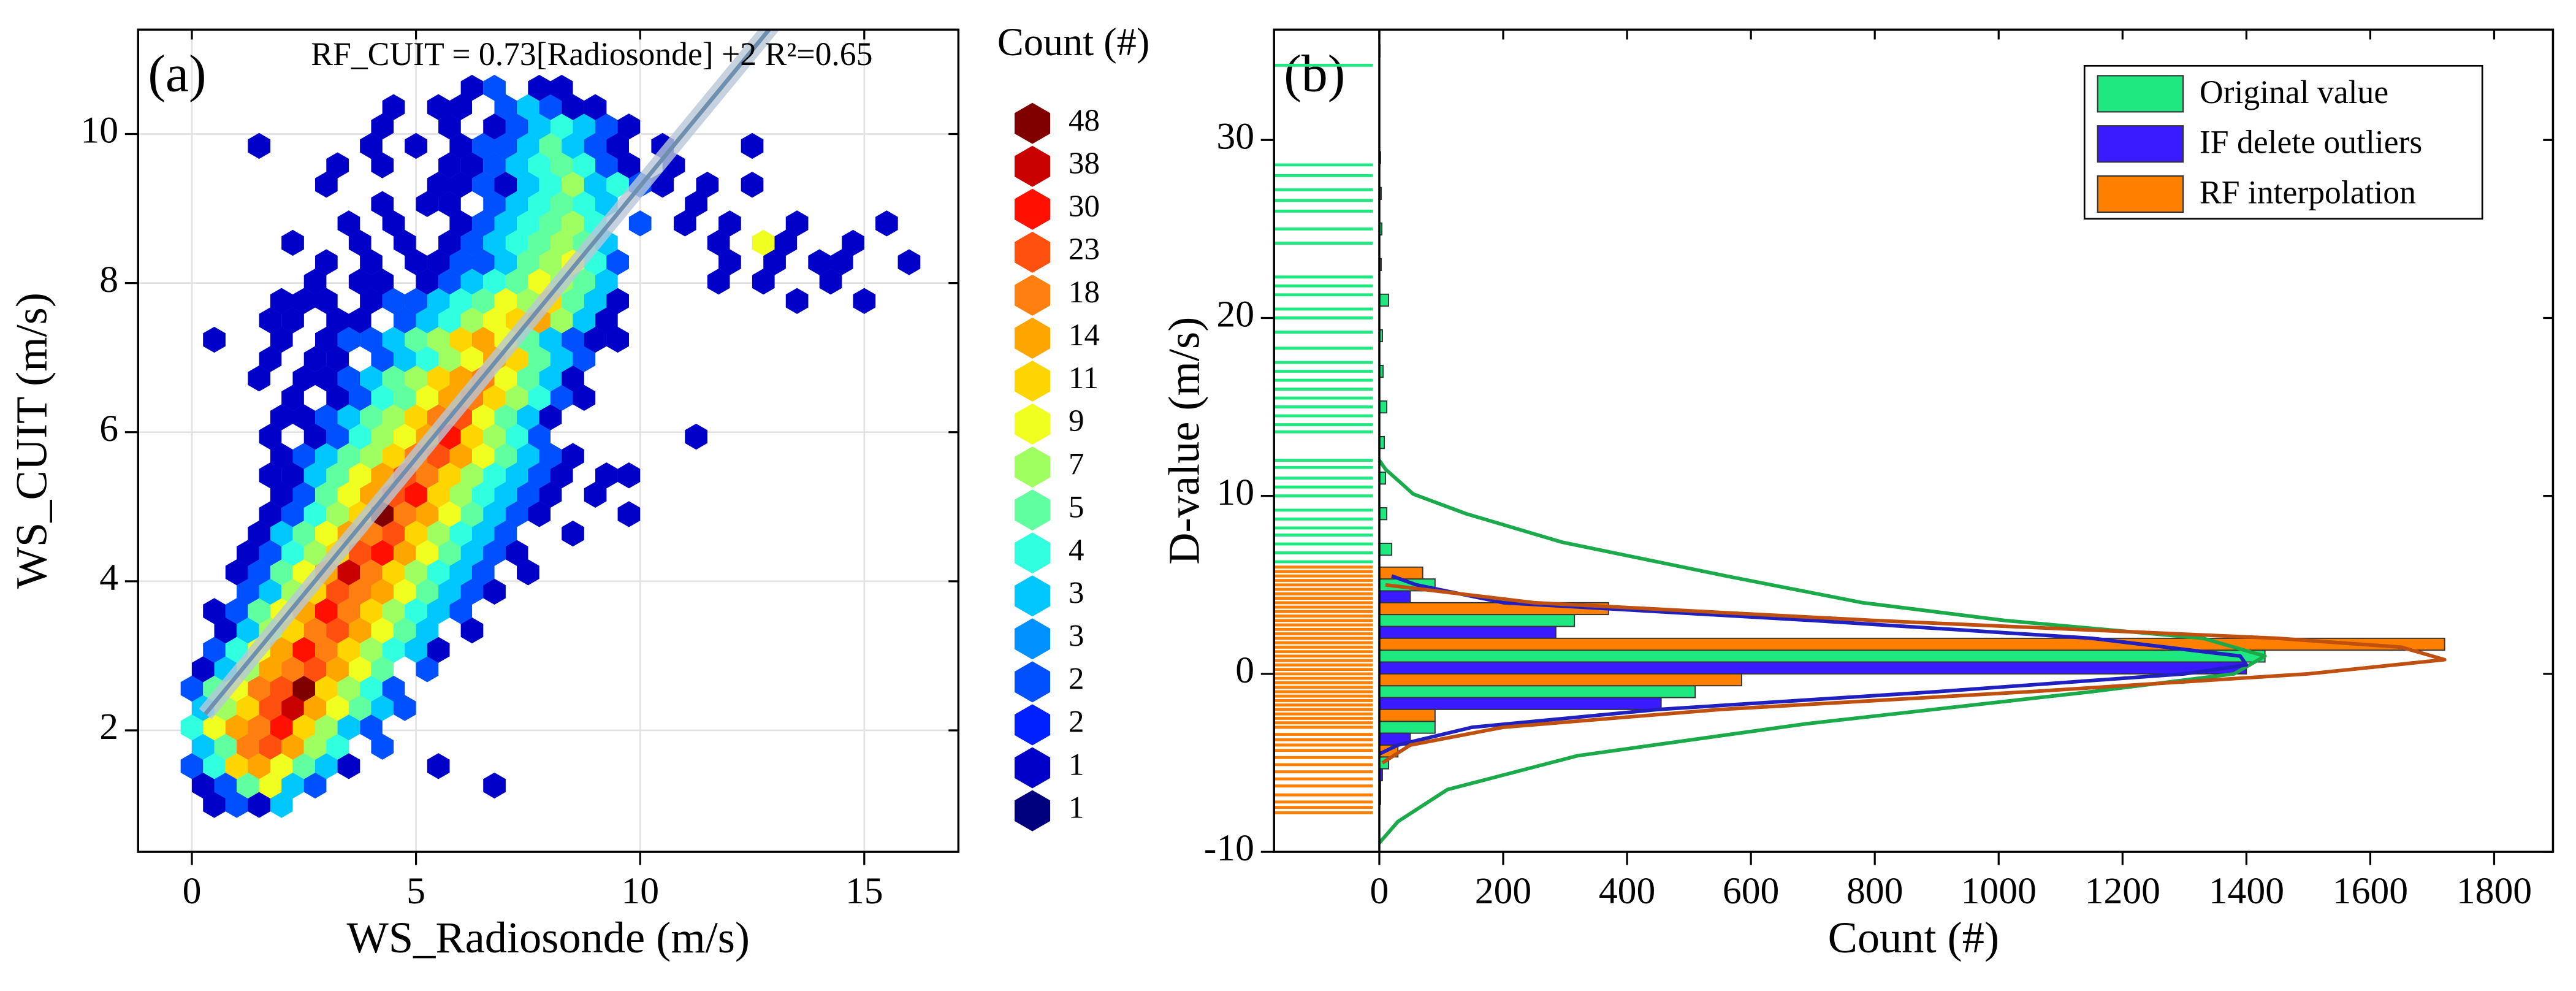  I want to click on x-tick-label: 1600, so click(2370, 891).